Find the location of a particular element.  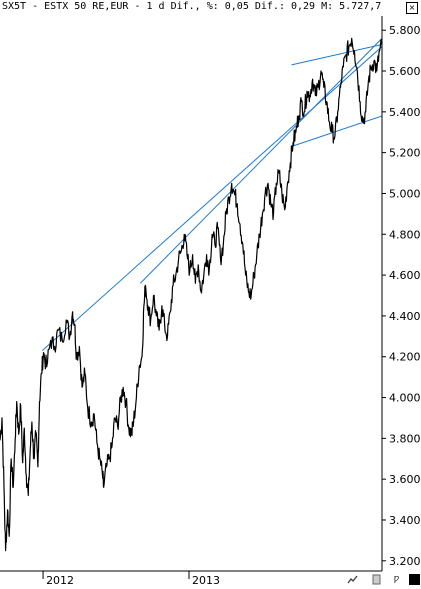

y-tick-label: 5.200 is located at coordinates (405, 153).